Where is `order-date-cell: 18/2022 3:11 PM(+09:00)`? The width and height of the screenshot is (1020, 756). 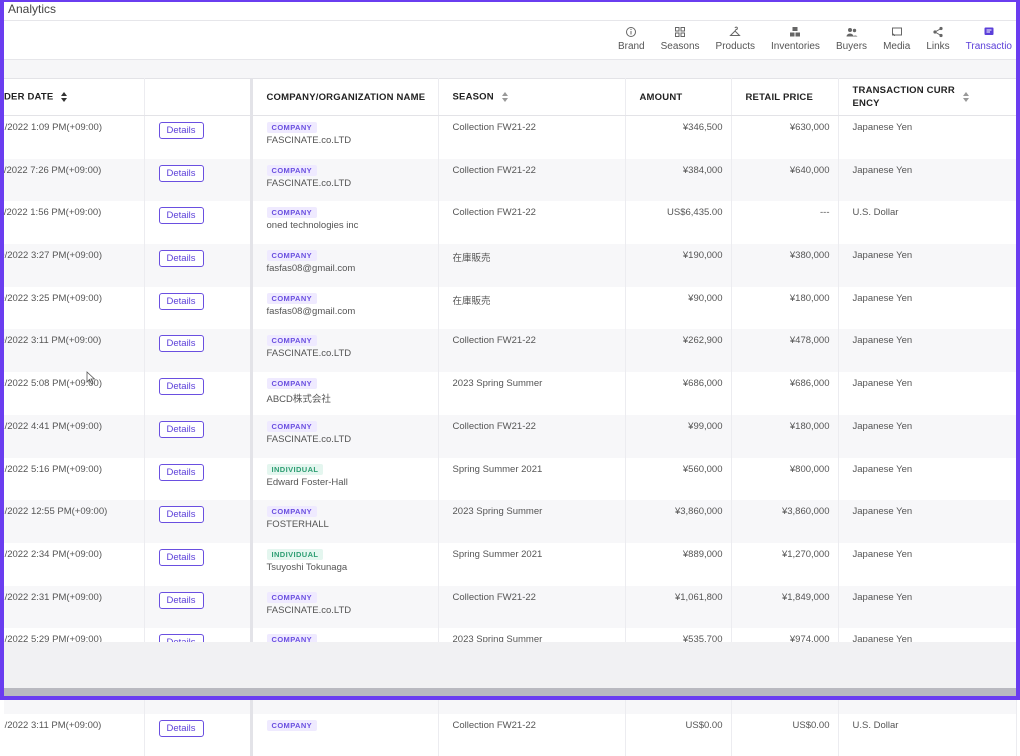 order-date-cell: 18/2022 3:11 PM(+09:00) is located at coordinates (74, 734).